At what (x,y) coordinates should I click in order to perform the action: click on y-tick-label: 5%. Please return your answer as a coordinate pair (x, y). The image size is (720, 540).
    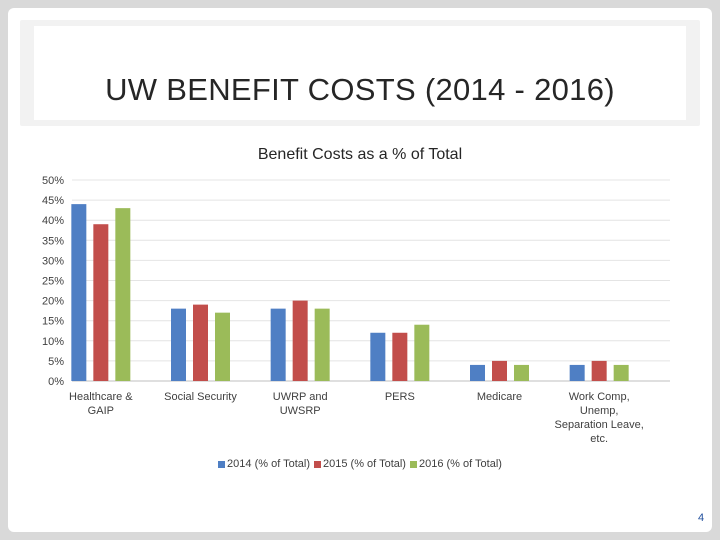
    Looking at the image, I should click on (56, 362).